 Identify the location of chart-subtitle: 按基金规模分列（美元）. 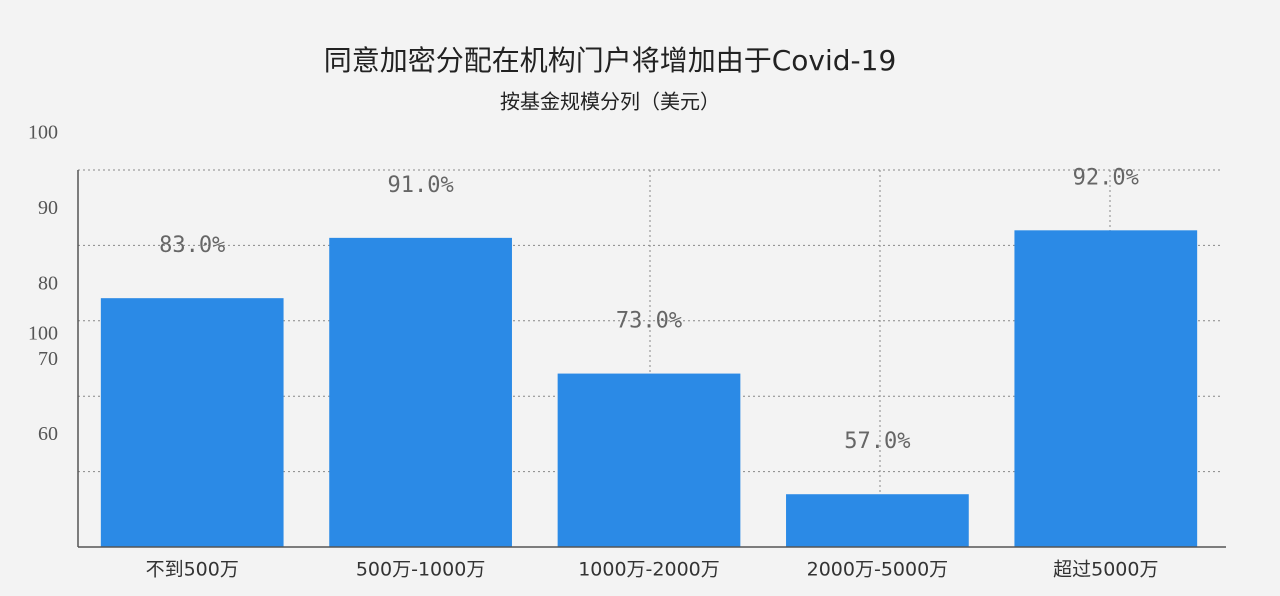
(610, 102).